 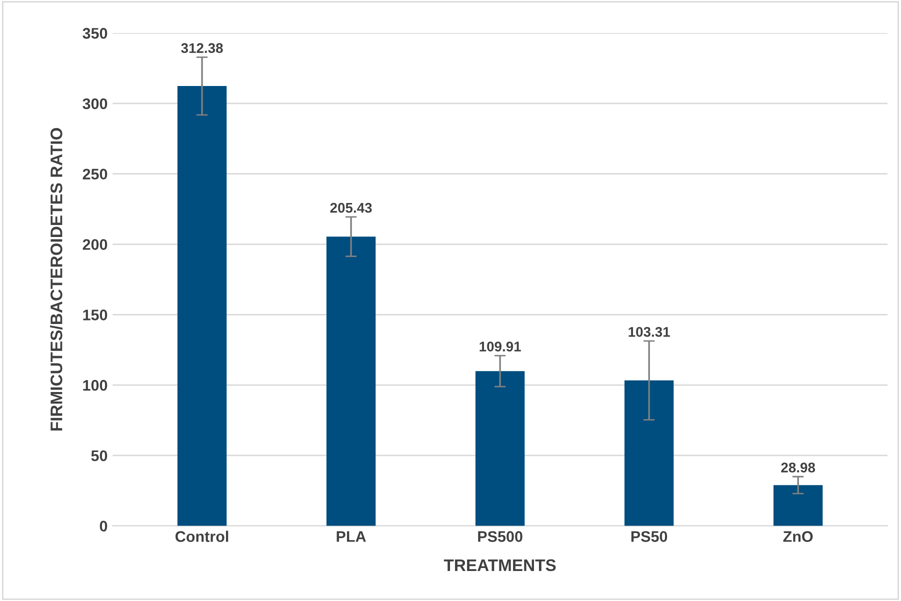 I want to click on x-tick-label: Control, so click(x=202, y=536).